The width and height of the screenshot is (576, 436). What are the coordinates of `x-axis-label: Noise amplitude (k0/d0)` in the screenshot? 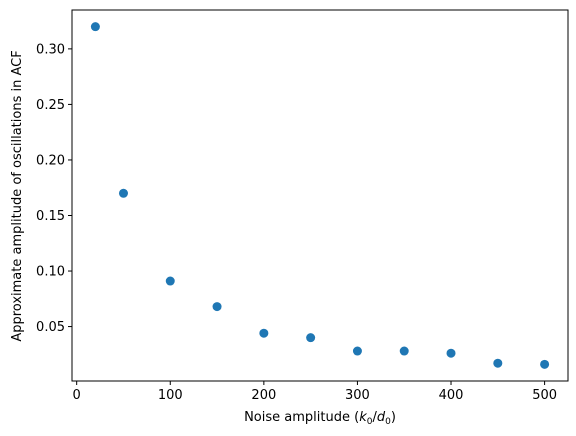 It's located at (320, 418).